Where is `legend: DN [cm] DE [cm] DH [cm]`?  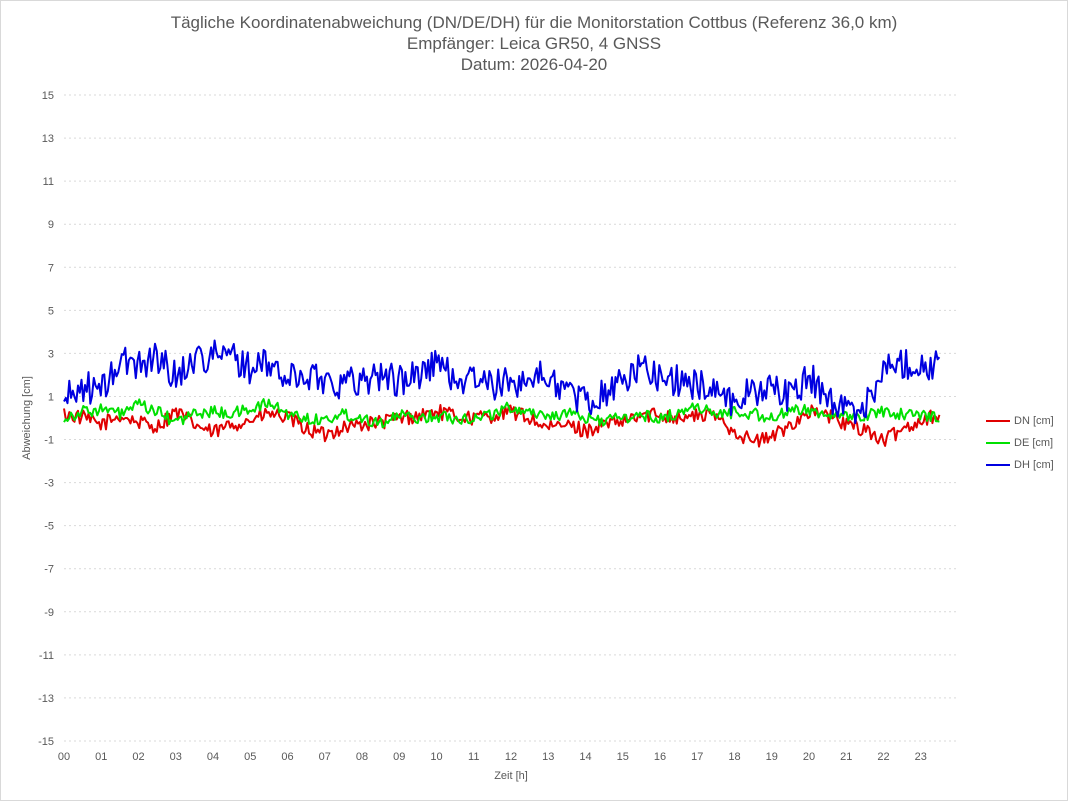 legend: DN [cm] DE [cm] DH [cm] is located at coordinates (1020, 443).